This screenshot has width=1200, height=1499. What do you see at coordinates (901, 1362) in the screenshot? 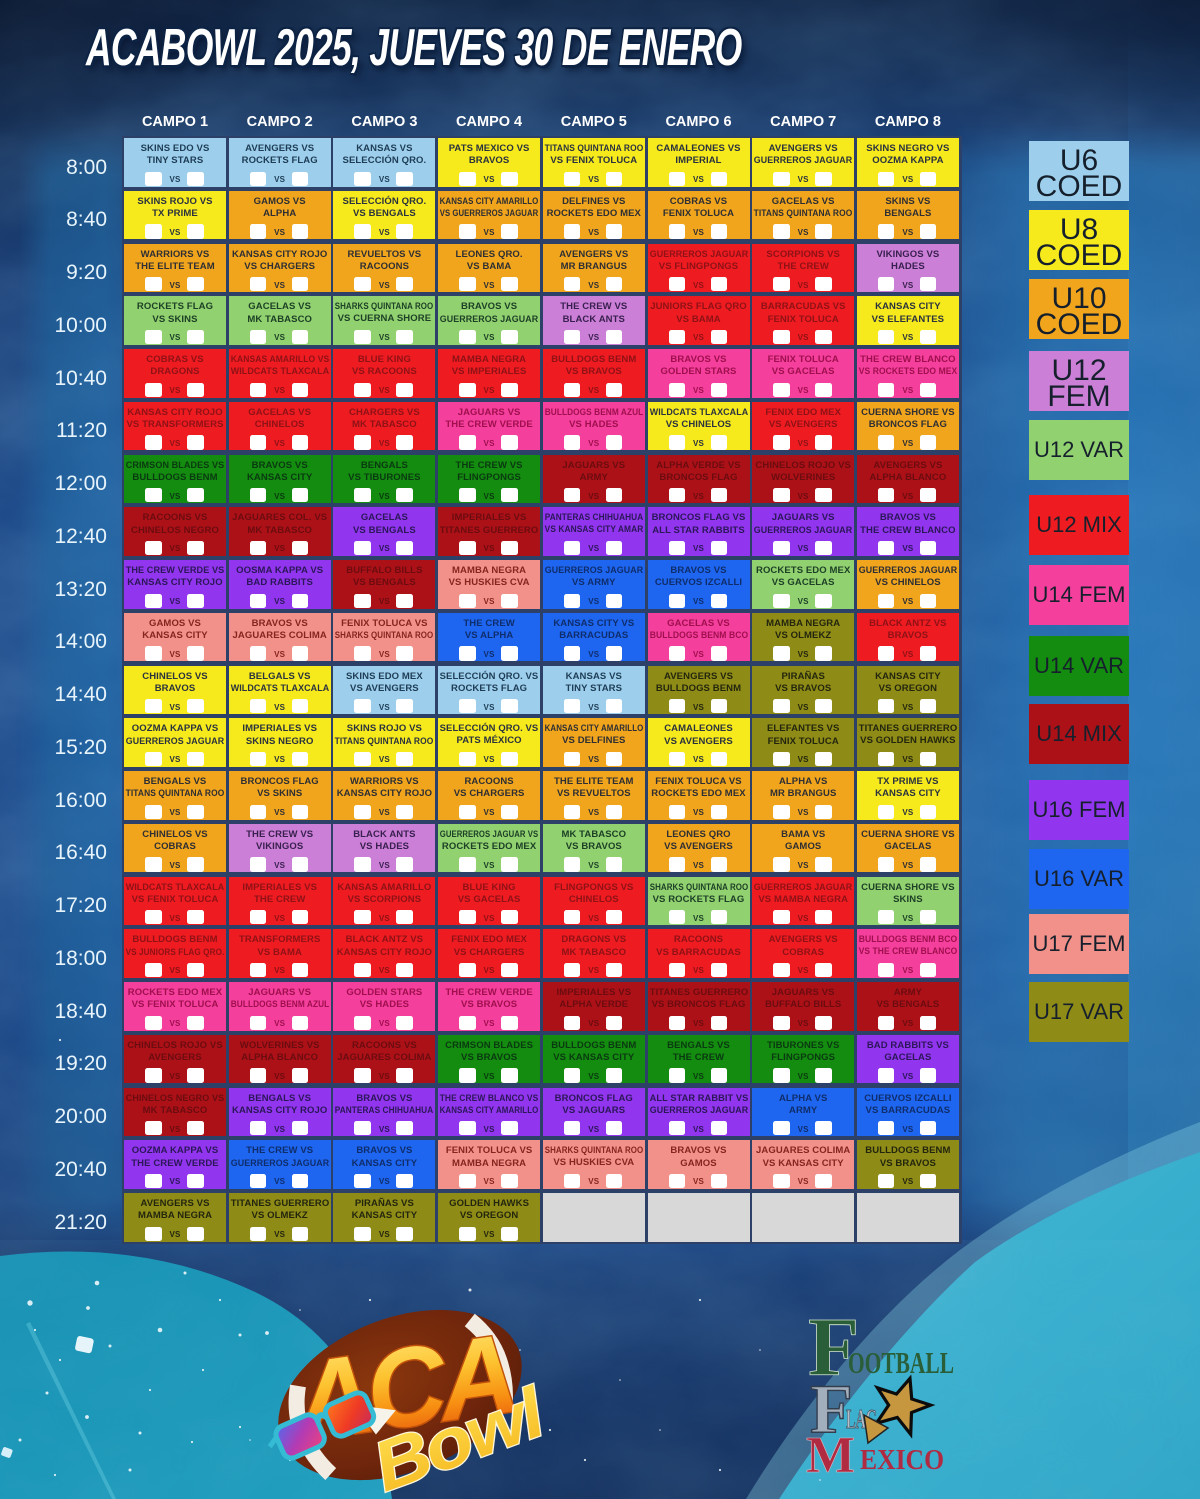
I see `svg-text: OOTBALL` at bounding box center [901, 1362].